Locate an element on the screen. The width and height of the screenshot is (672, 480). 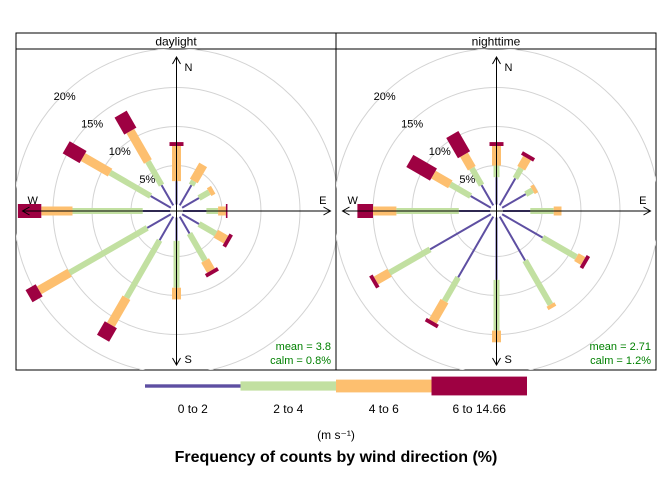
mean-text-daylight: mean = 3.8 is located at coordinates (303, 347).